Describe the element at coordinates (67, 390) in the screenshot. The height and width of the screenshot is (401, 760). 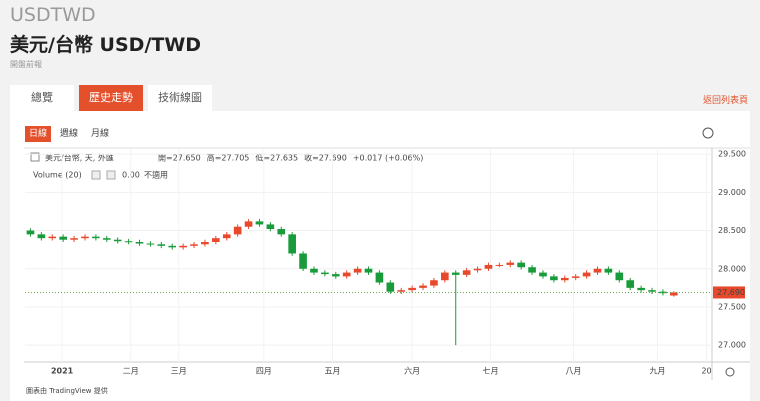
I see `footer: 圖表由 TradingView 提供` at that location.